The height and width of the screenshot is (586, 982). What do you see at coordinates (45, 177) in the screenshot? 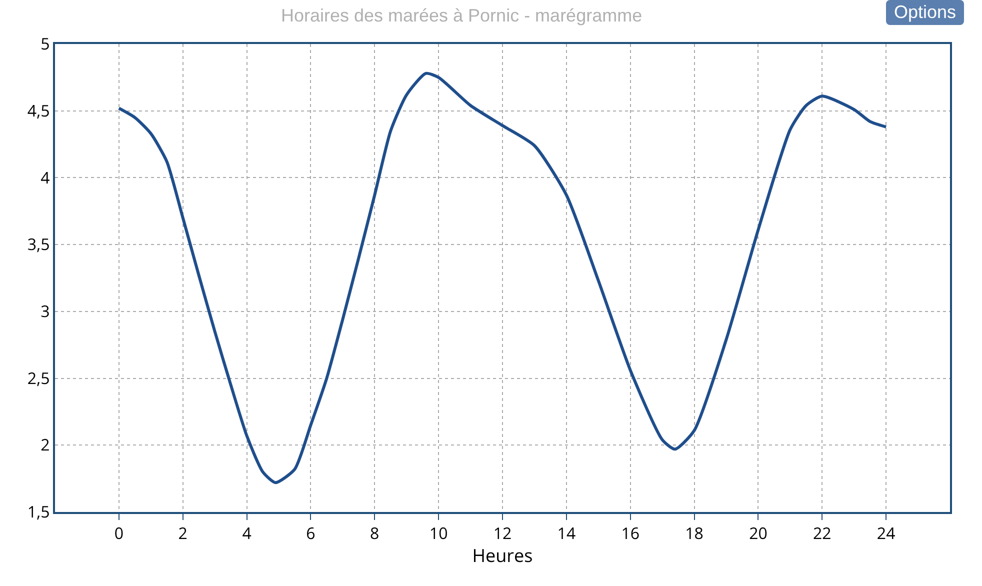
I see `y-tick-label: 4` at bounding box center [45, 177].